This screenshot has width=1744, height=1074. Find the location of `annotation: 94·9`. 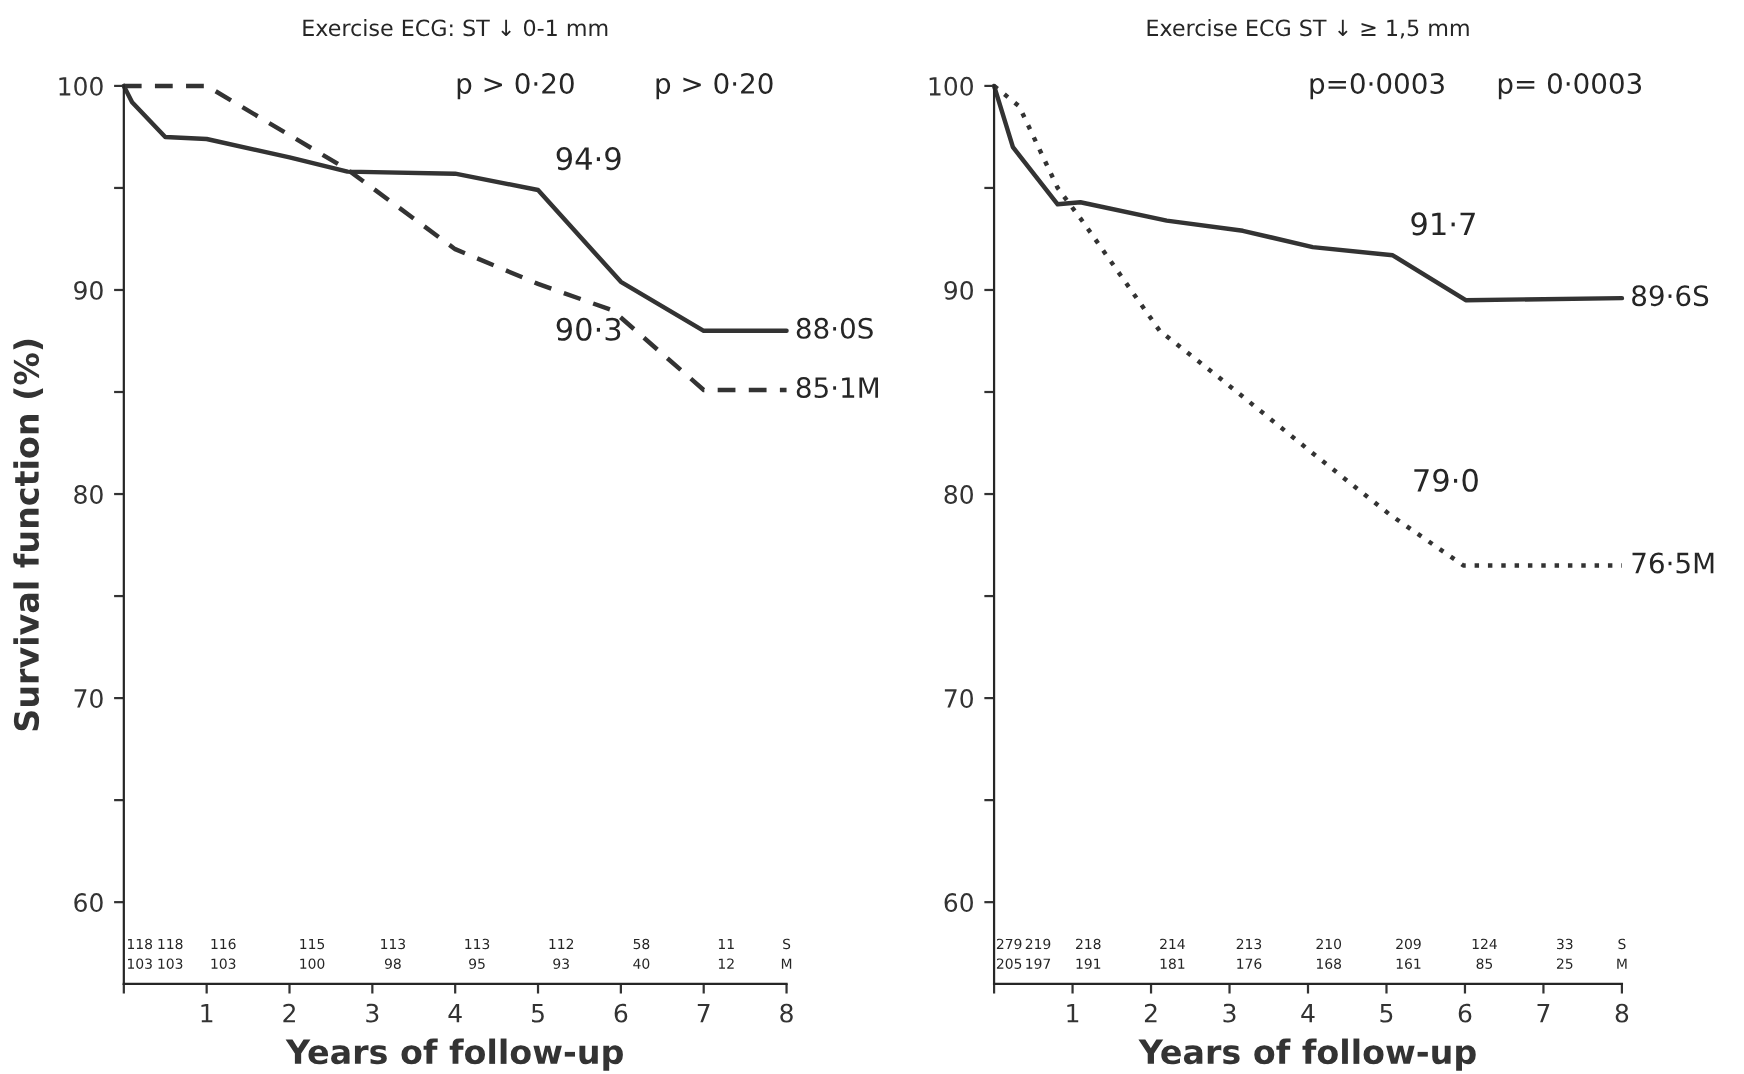

annotation: 94·9 is located at coordinates (588, 159).